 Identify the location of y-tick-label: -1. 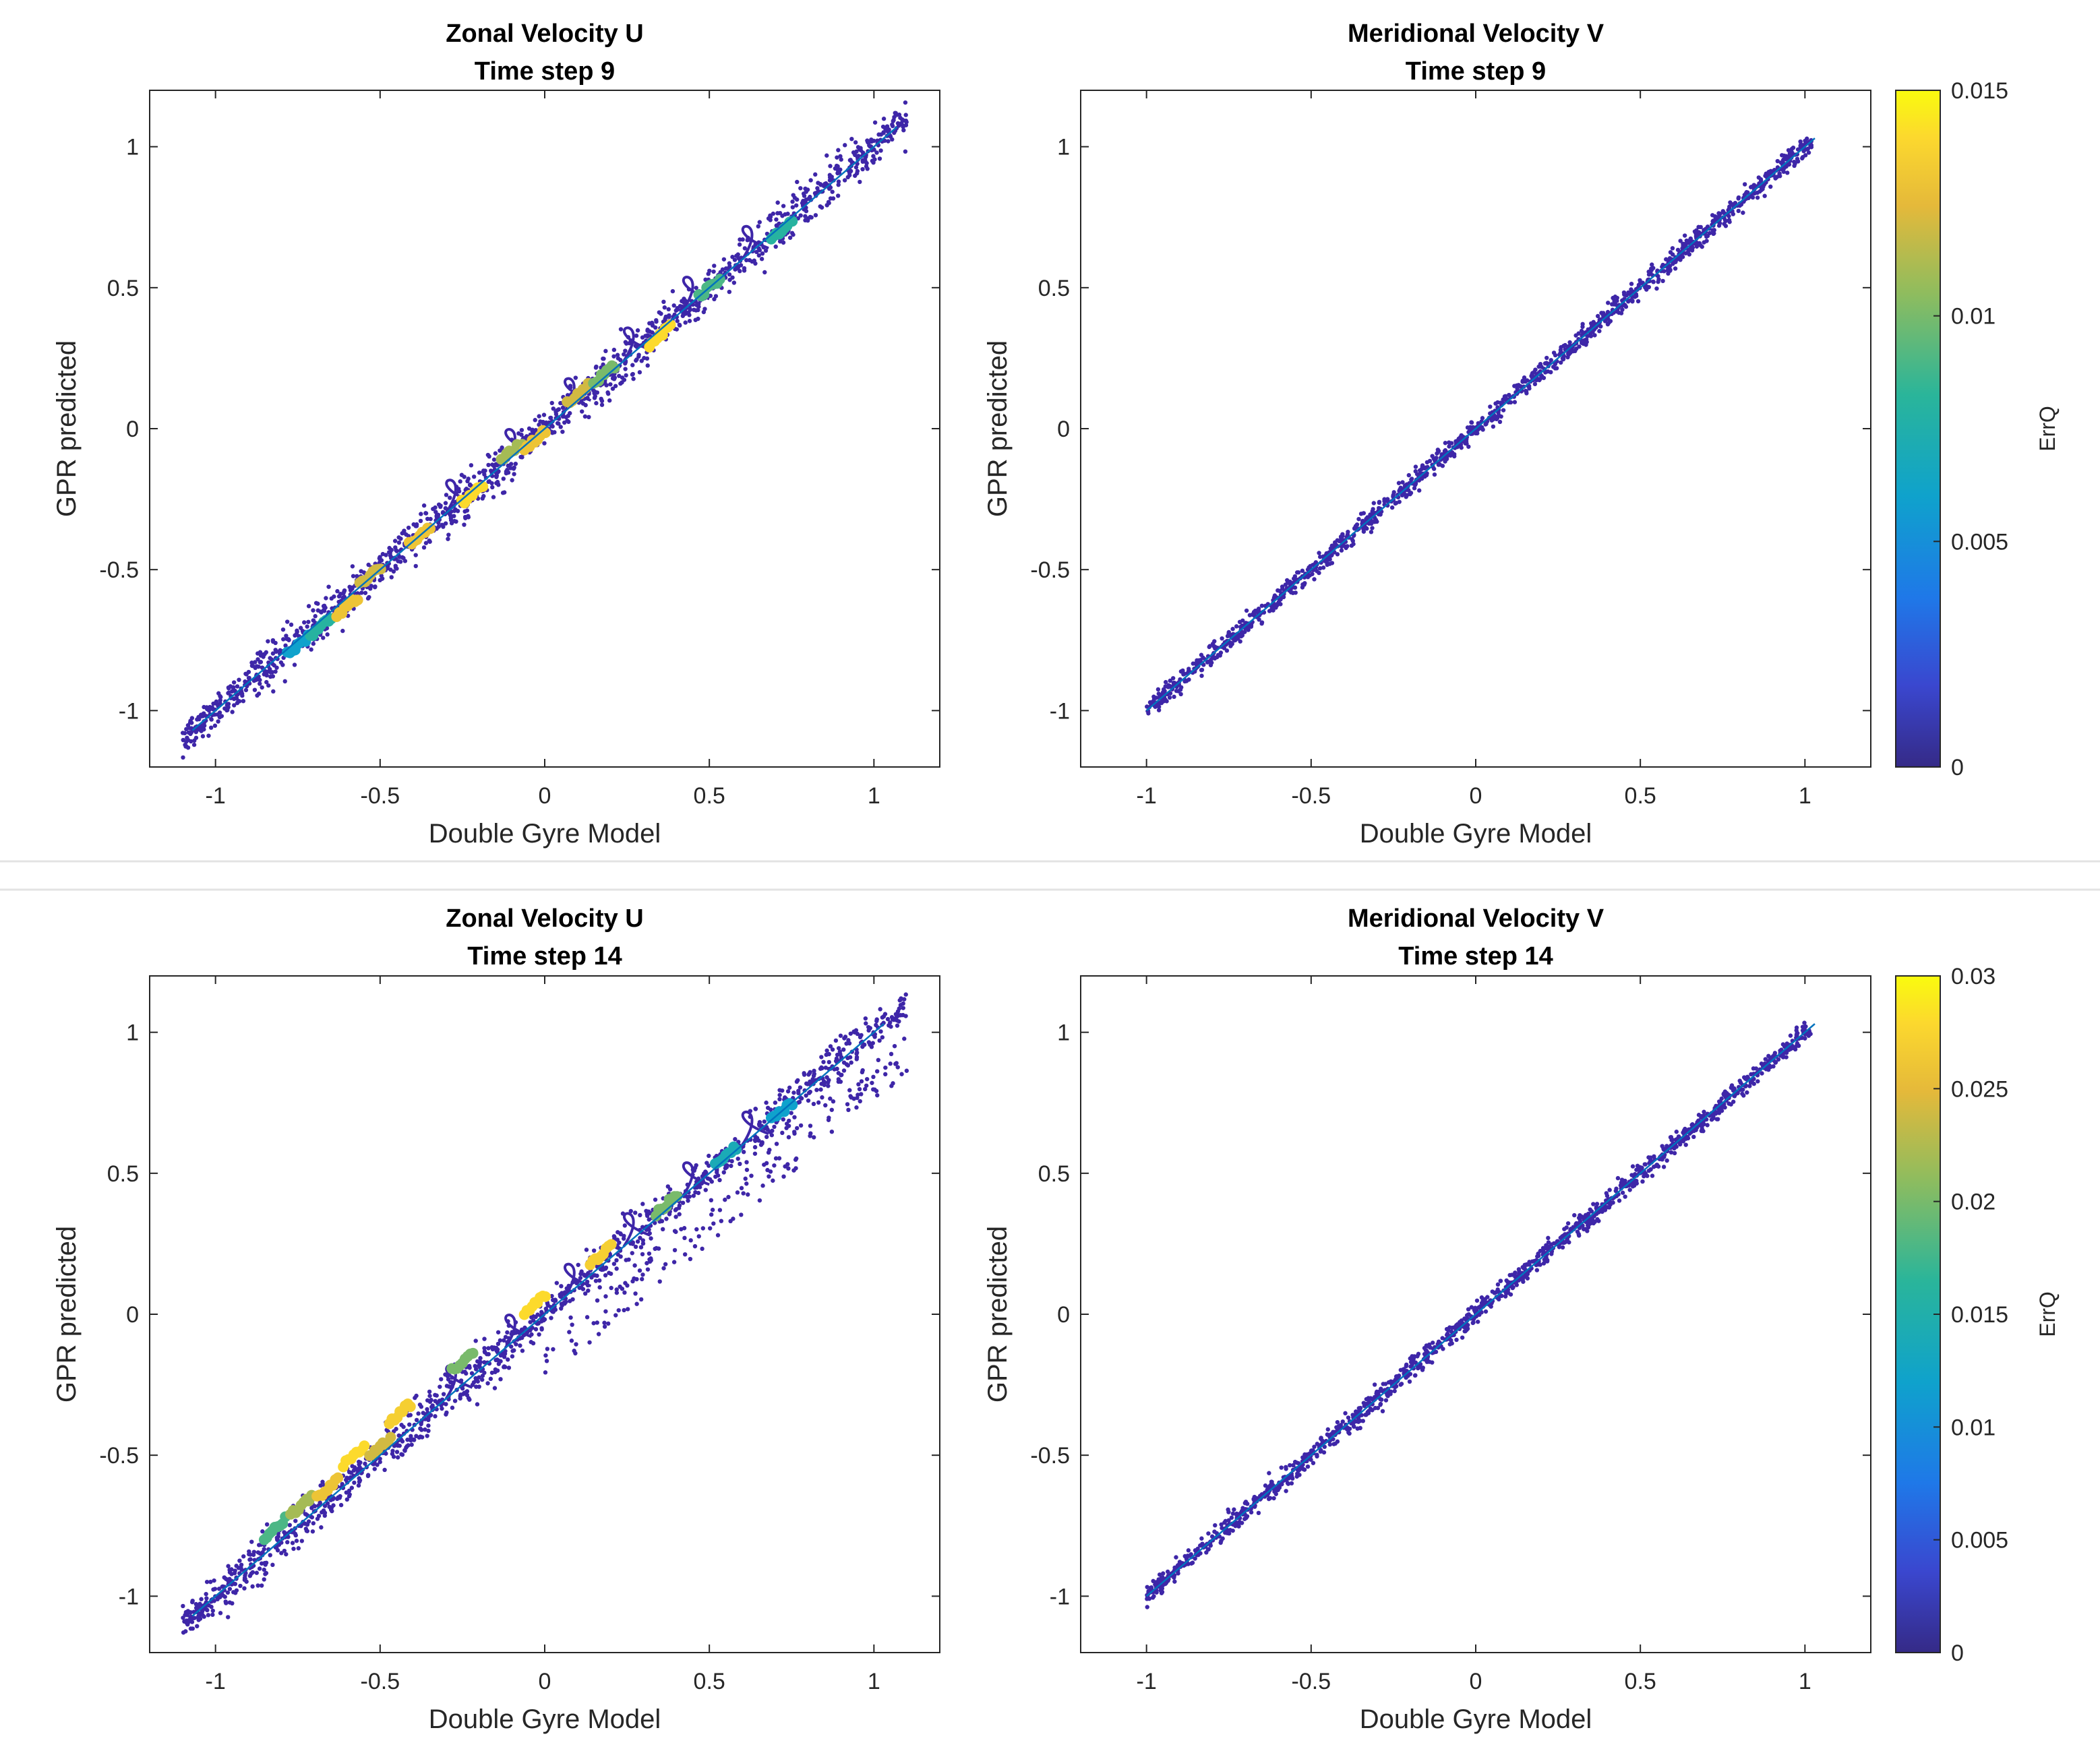
(129, 711).